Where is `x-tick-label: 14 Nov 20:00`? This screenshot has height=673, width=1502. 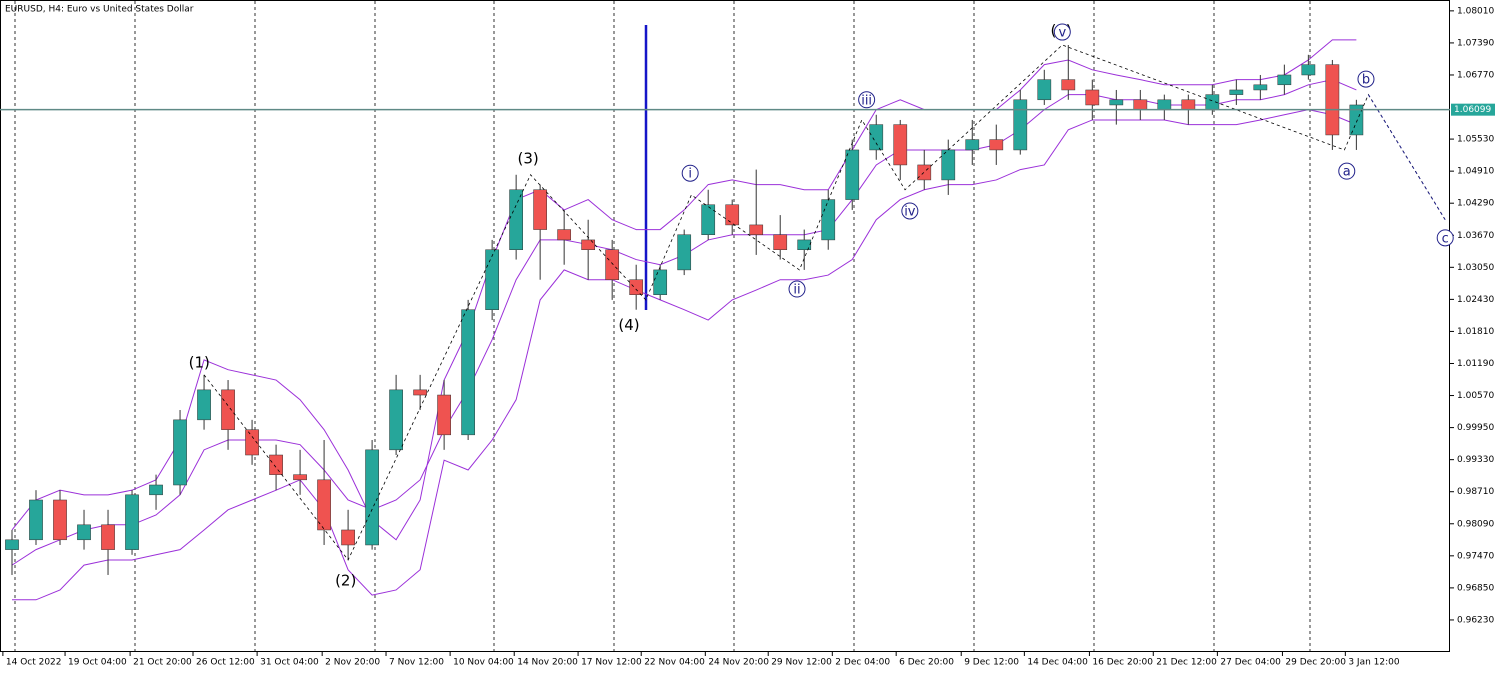
x-tick-label: 14 Nov 20:00 is located at coordinates (547, 663).